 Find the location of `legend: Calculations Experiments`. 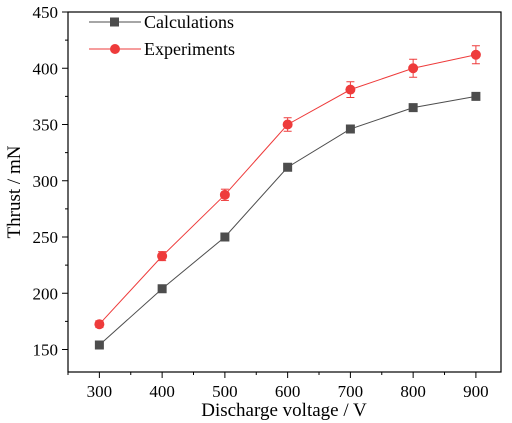

legend: Calculations Experiments is located at coordinates (162, 35).